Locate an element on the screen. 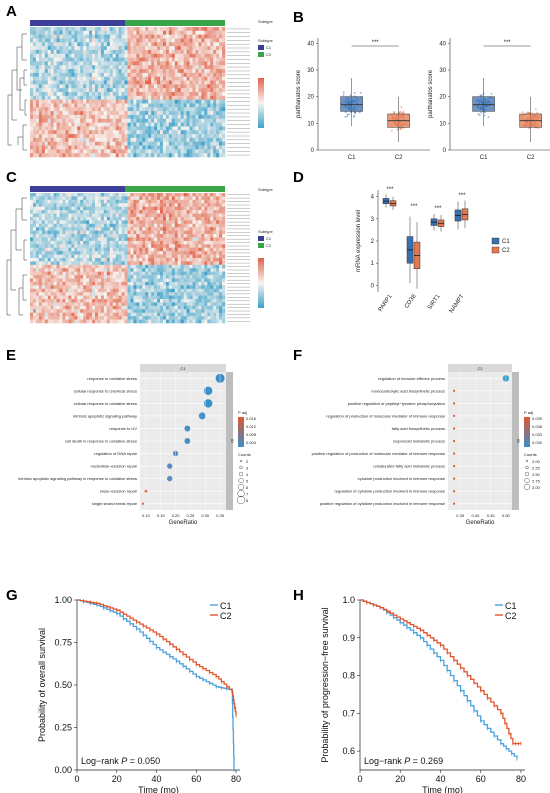 This screenshot has width=550, height=793. y-tick-label: 0 is located at coordinates (313, 151).